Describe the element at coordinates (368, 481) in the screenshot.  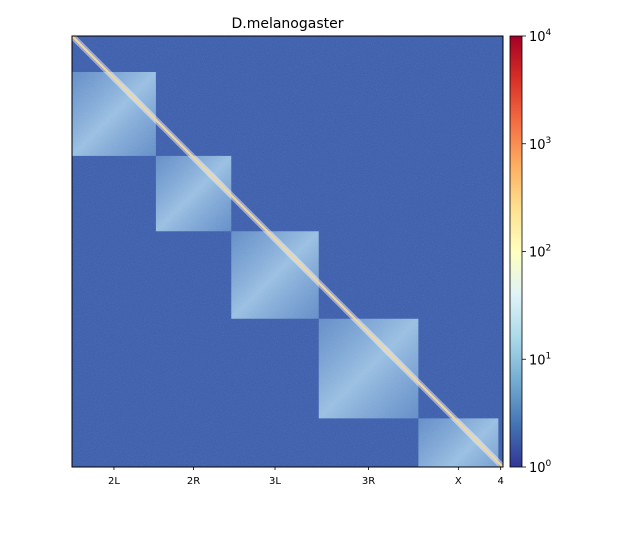
I see `xtick-label: 3R` at that location.